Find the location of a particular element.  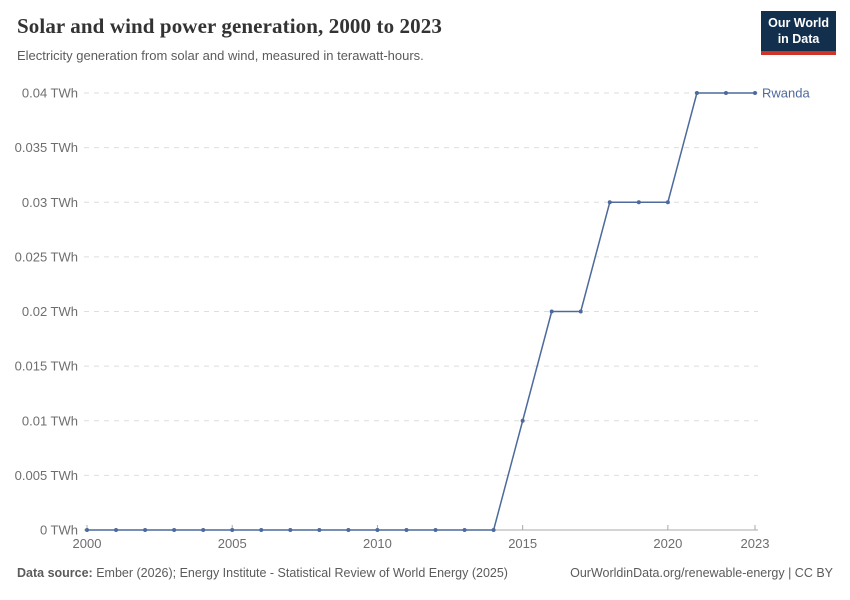

y-axis-tick-label: 0.03 TWh is located at coordinates (50, 202).